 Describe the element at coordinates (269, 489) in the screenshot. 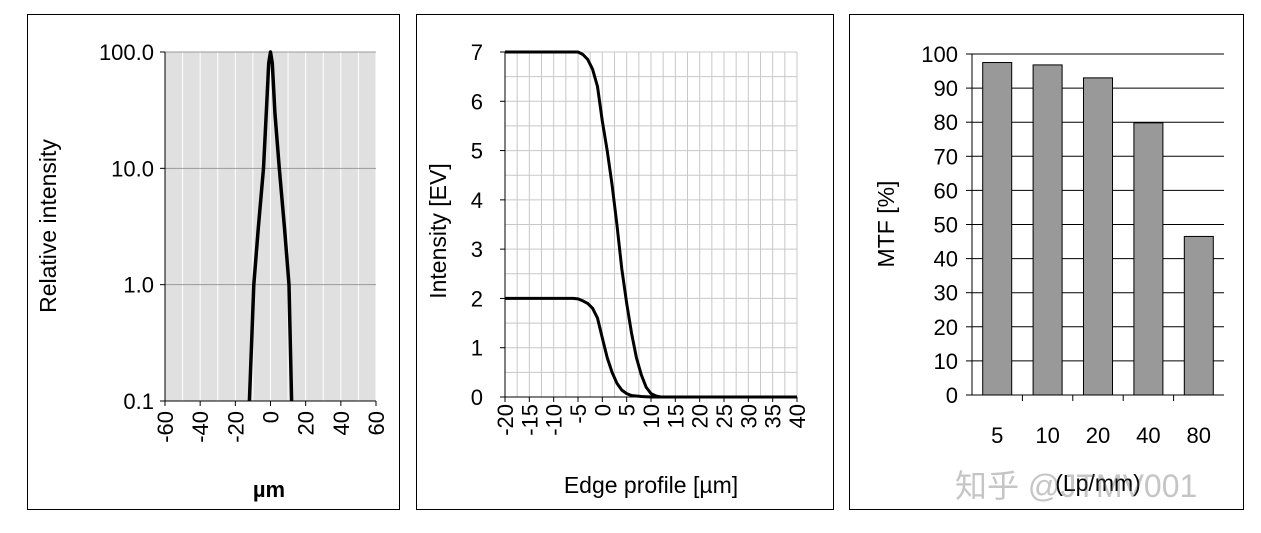

I see `x-axis-label: µm` at that location.